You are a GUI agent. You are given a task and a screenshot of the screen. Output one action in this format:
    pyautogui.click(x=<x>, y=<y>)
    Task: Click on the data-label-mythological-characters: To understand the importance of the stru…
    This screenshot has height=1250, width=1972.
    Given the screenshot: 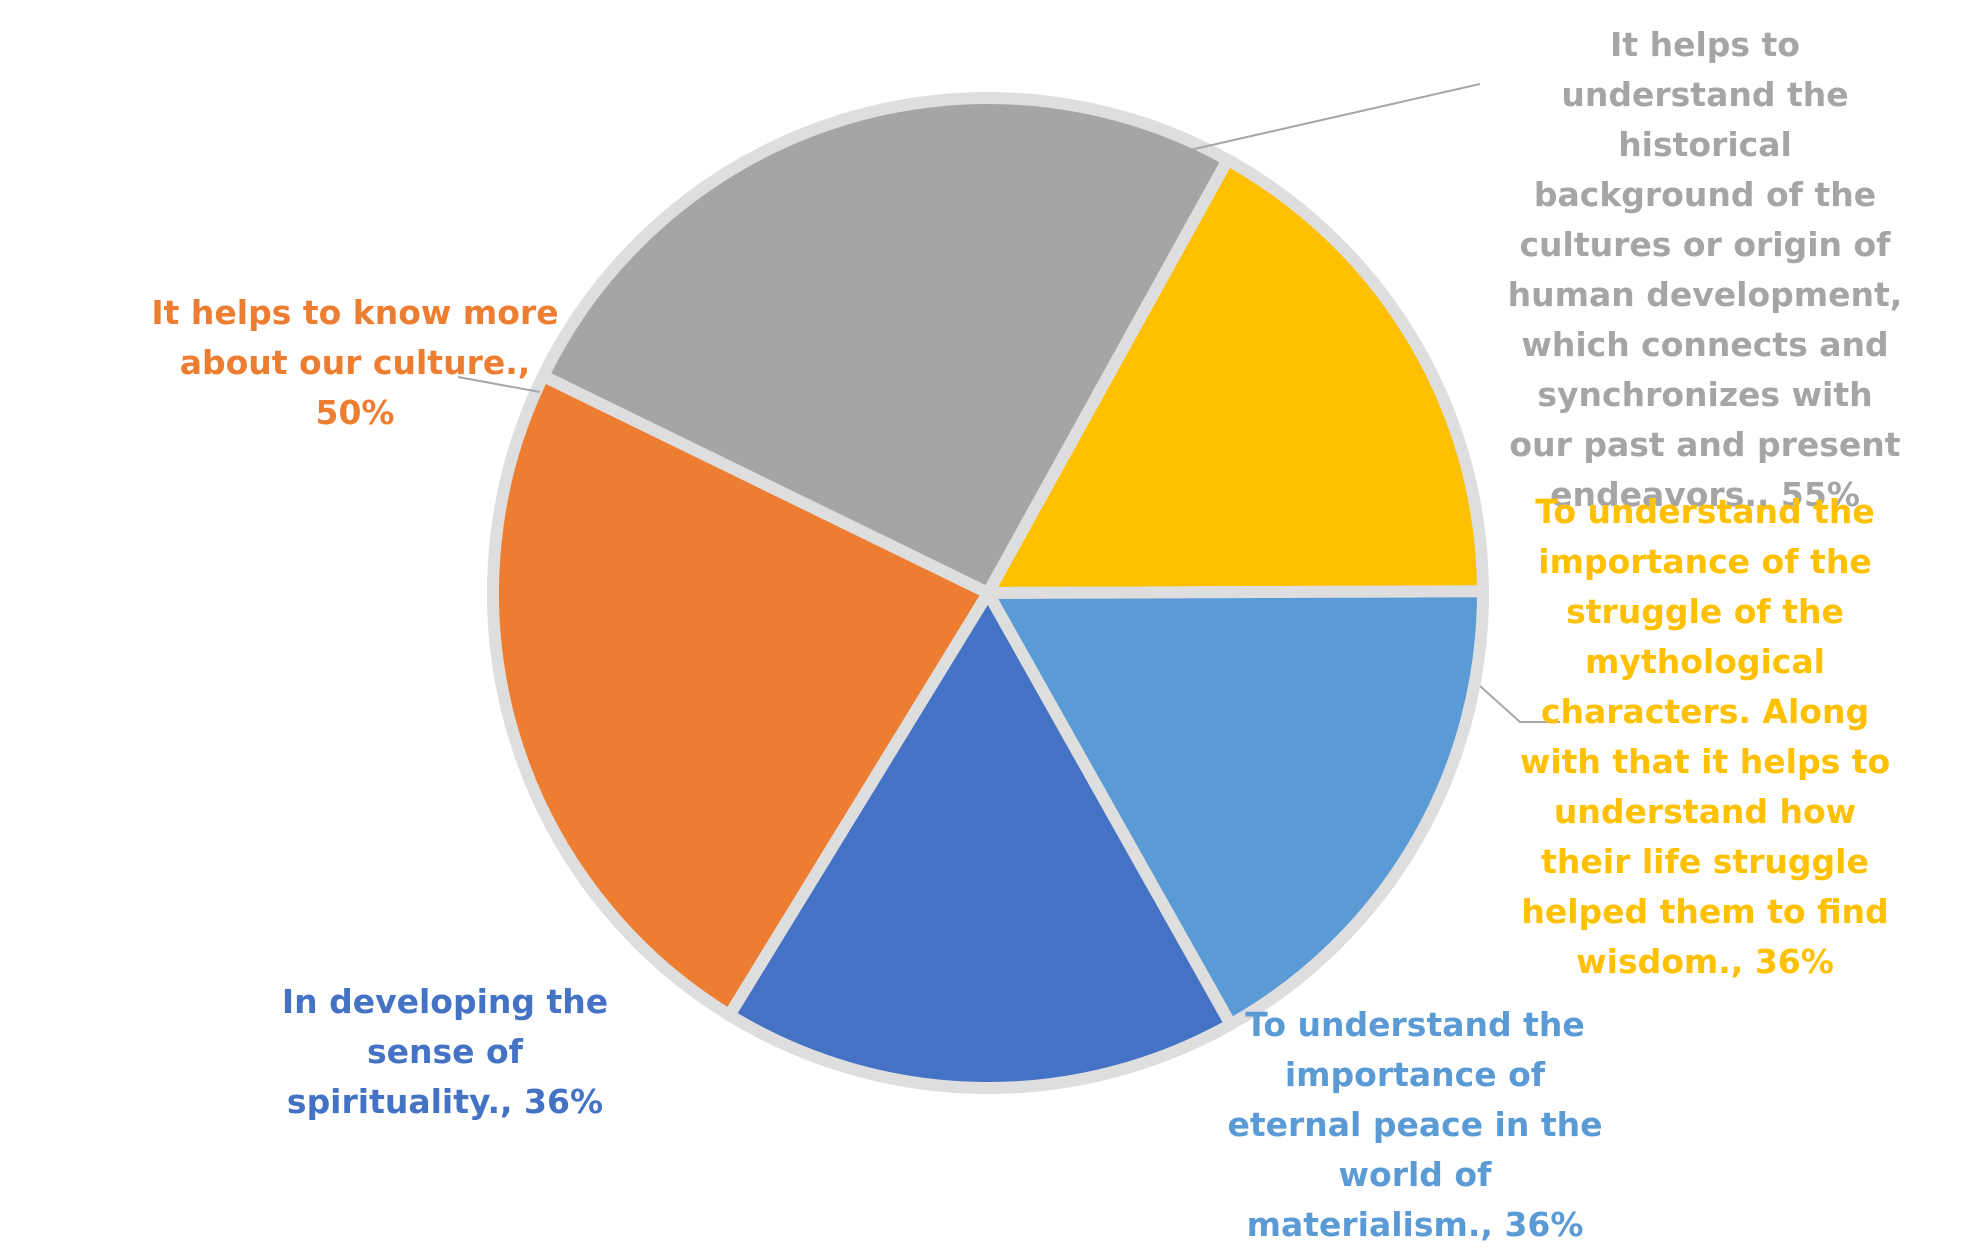 What is the action you would take?
    pyautogui.click(x=1705, y=736)
    